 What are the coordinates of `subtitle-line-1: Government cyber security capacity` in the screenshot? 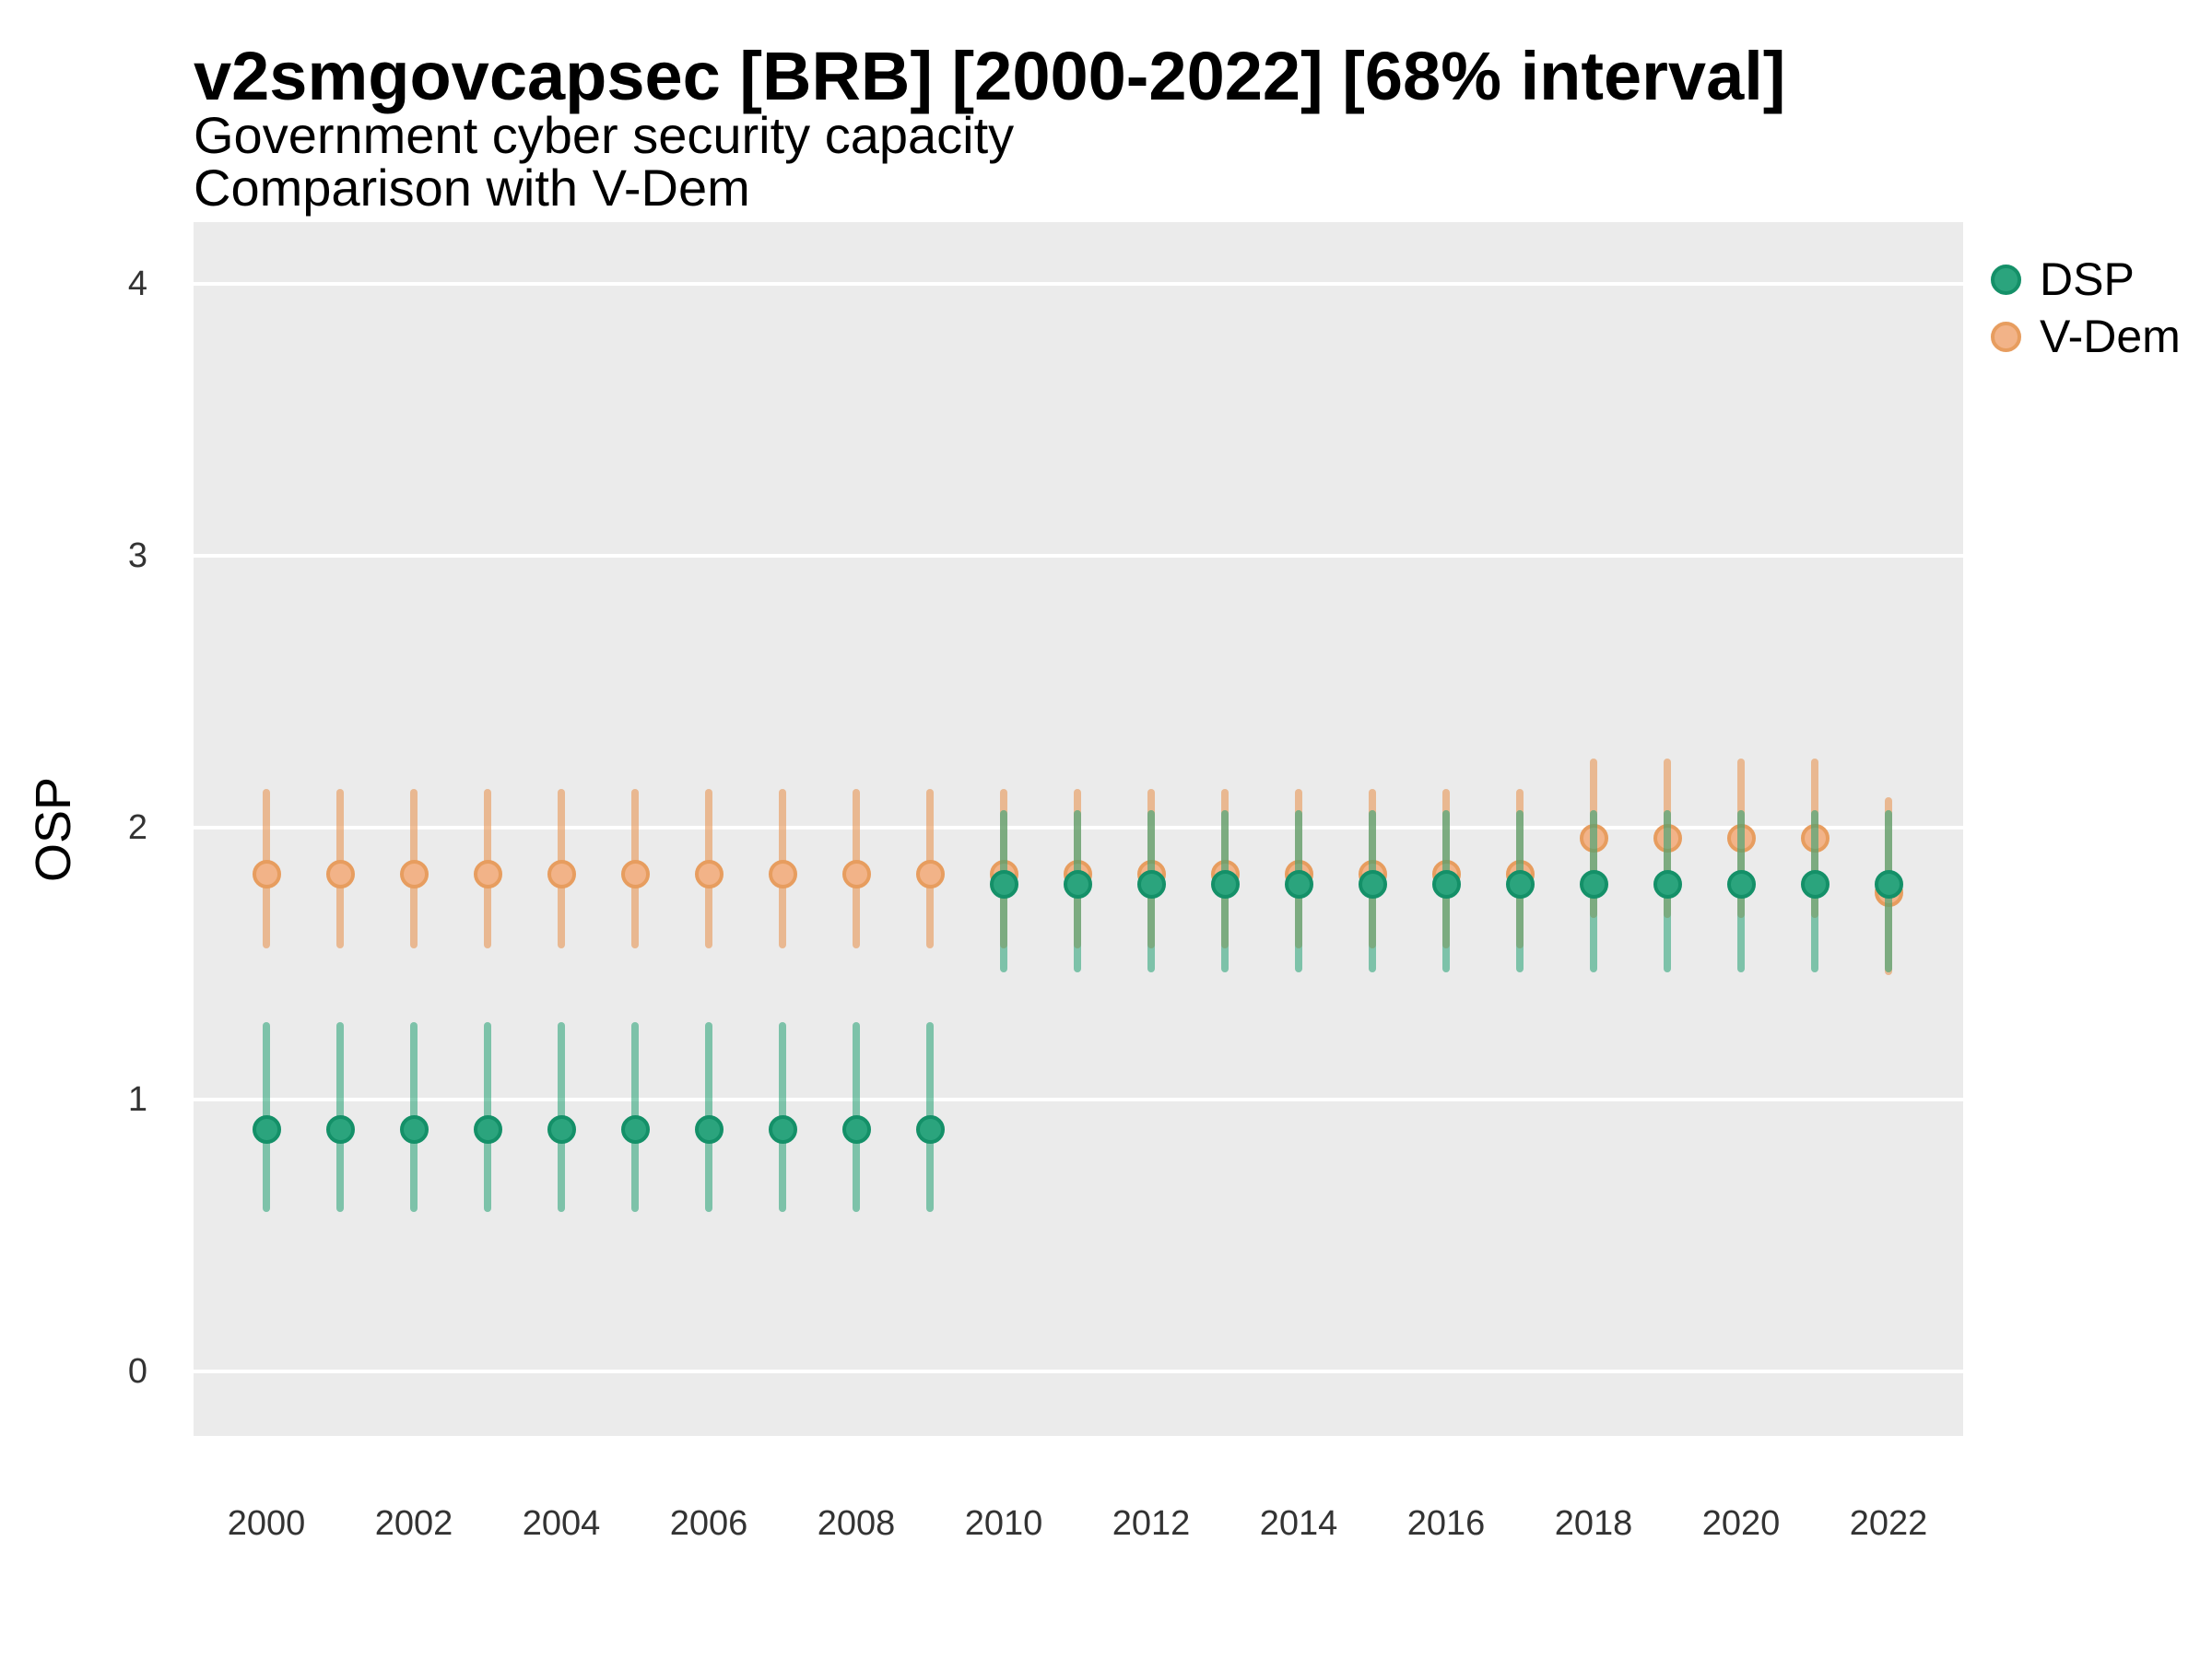 It's located at (604, 135).